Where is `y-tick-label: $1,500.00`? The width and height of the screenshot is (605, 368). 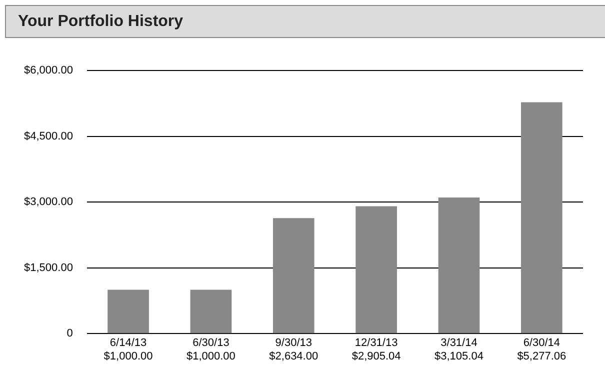 y-tick-label: $1,500.00 is located at coordinates (48, 268).